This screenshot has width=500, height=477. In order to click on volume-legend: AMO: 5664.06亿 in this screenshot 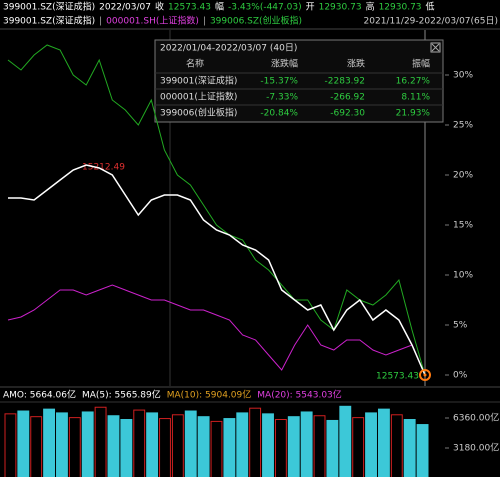, I will do `click(39, 395)`.